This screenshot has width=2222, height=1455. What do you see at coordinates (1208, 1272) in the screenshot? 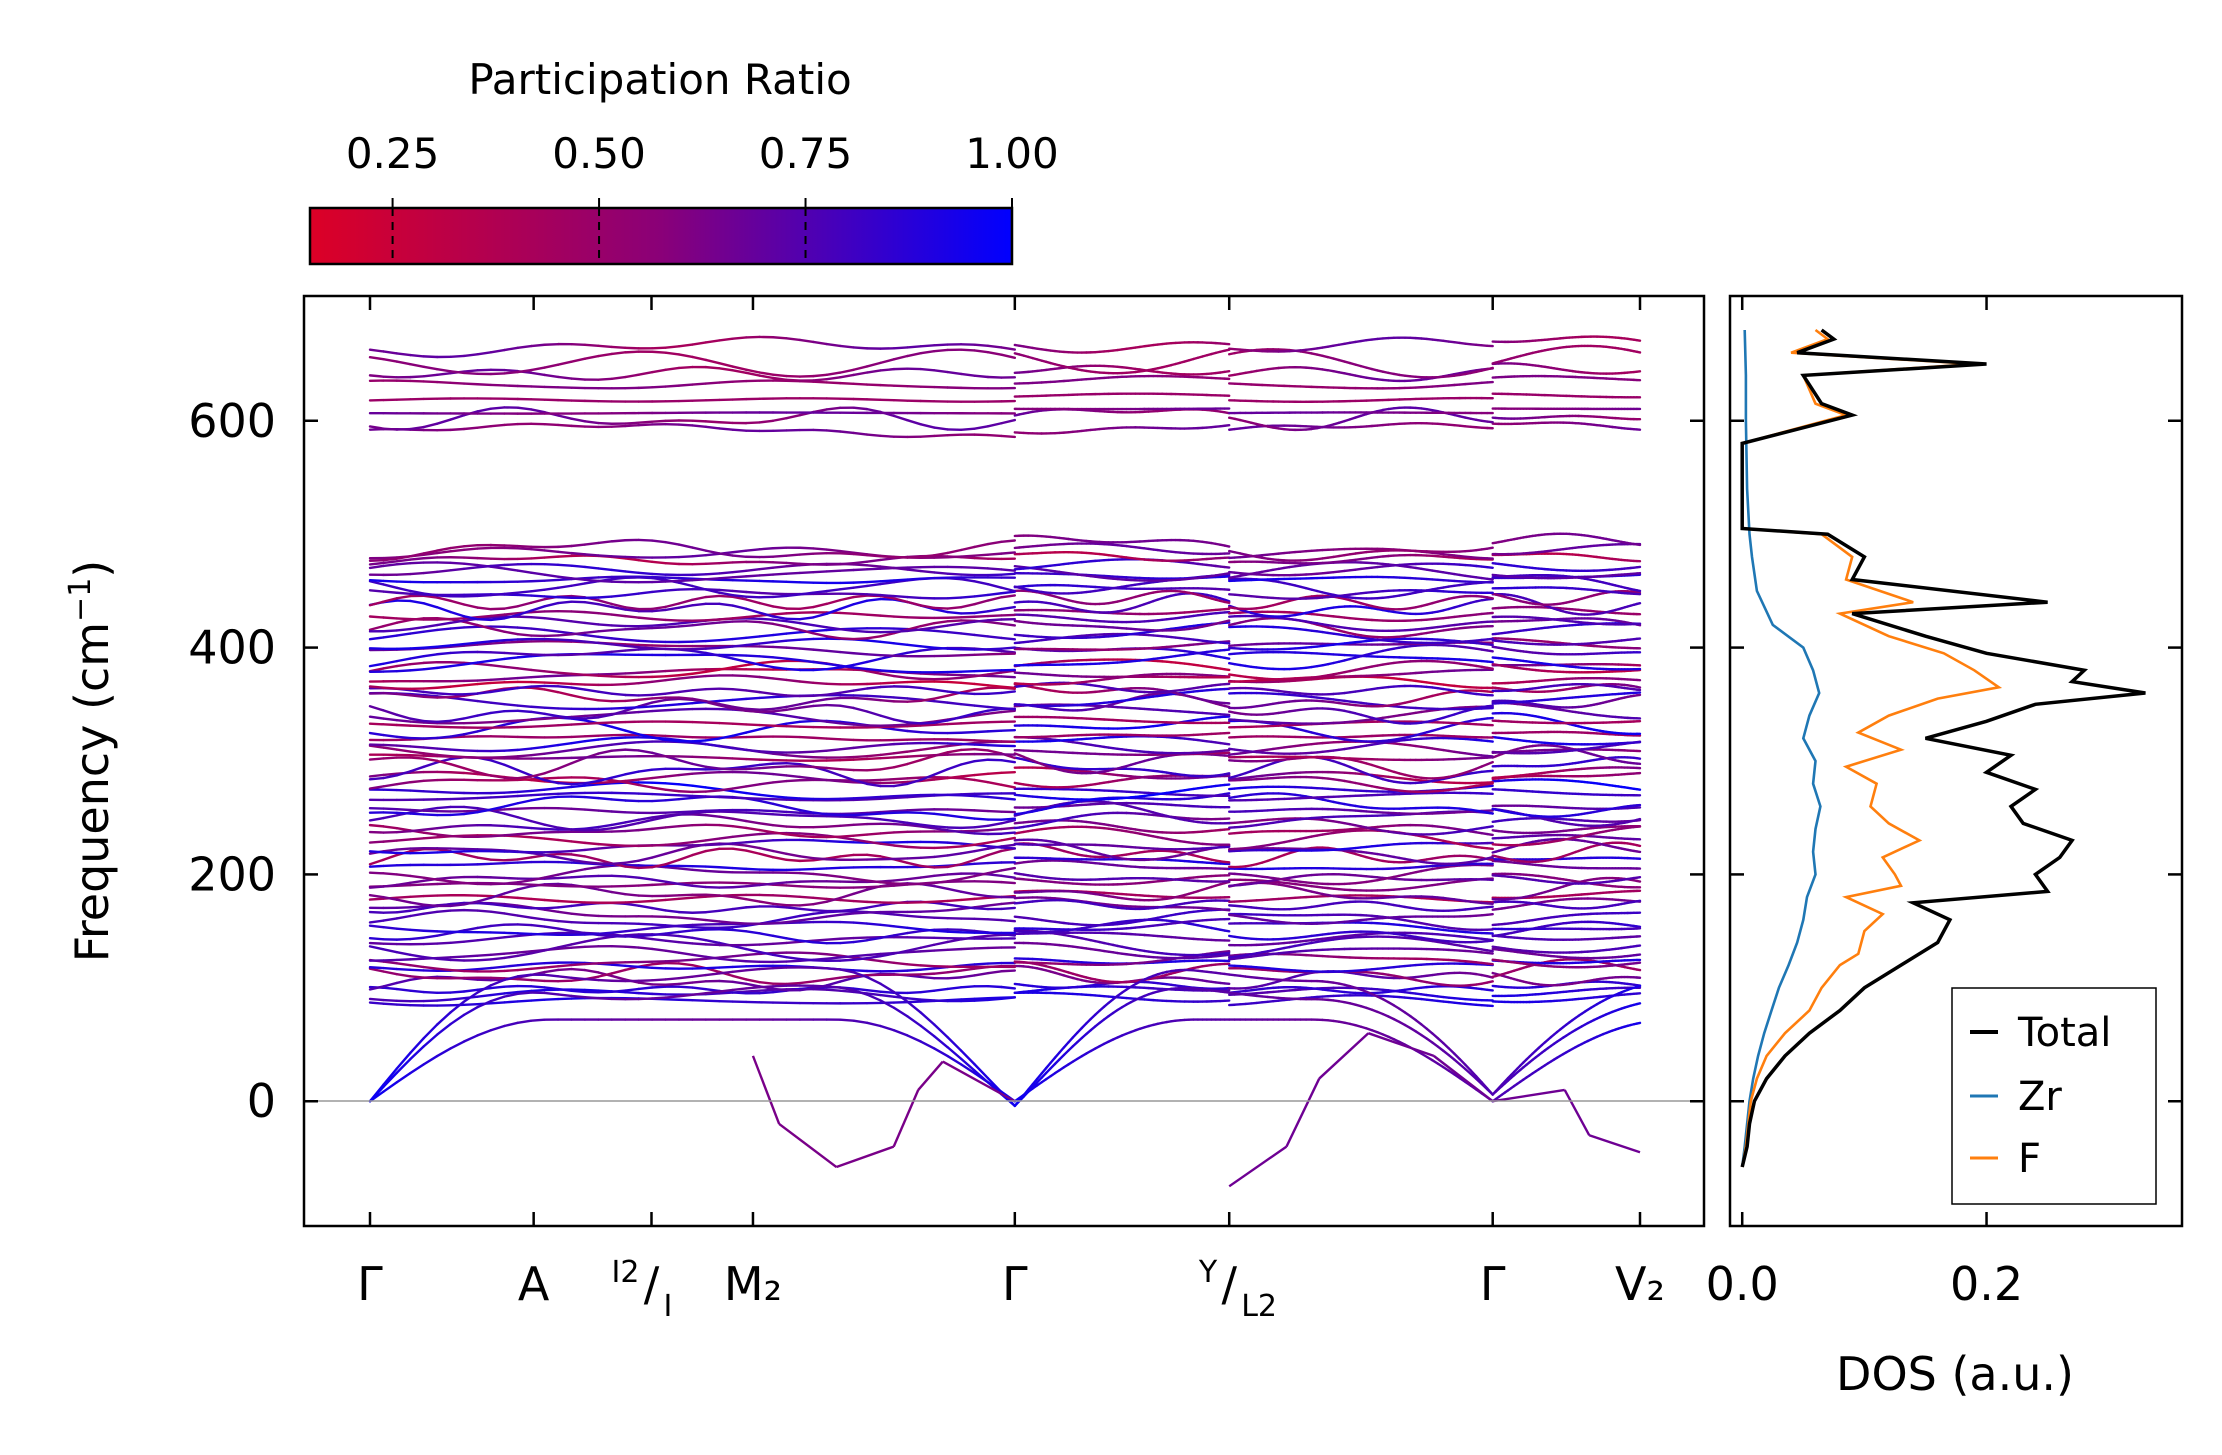
I see `x-tick-label-5-top: Y` at bounding box center [1208, 1272].